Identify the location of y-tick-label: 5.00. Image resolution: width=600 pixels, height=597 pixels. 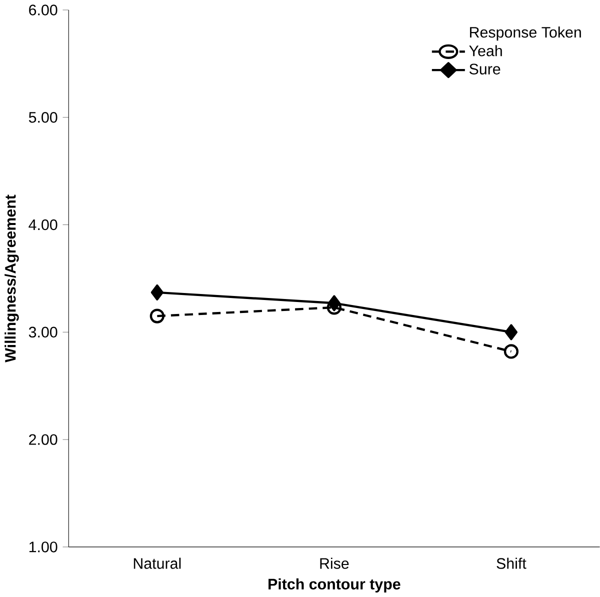
(43, 117).